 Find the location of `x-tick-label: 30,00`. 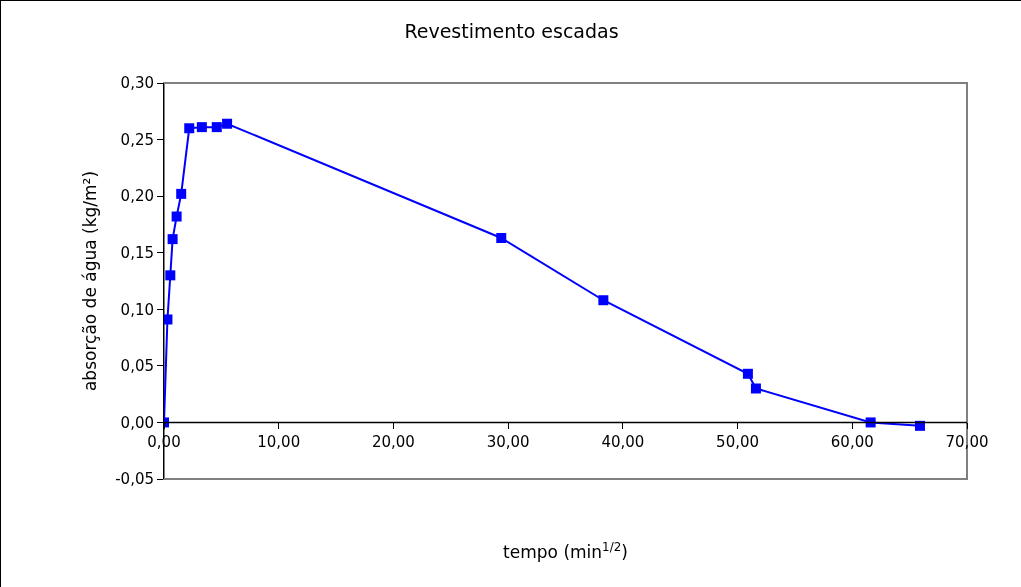

x-tick-label: 30,00 is located at coordinates (508, 442).